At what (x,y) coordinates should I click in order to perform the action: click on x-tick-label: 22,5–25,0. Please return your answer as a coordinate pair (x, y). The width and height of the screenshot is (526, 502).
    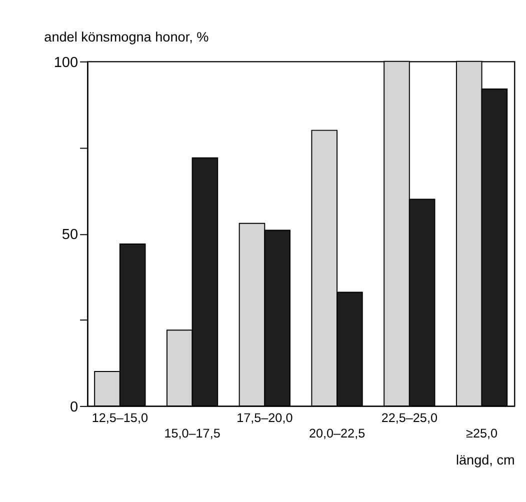
    Looking at the image, I should click on (409, 417).